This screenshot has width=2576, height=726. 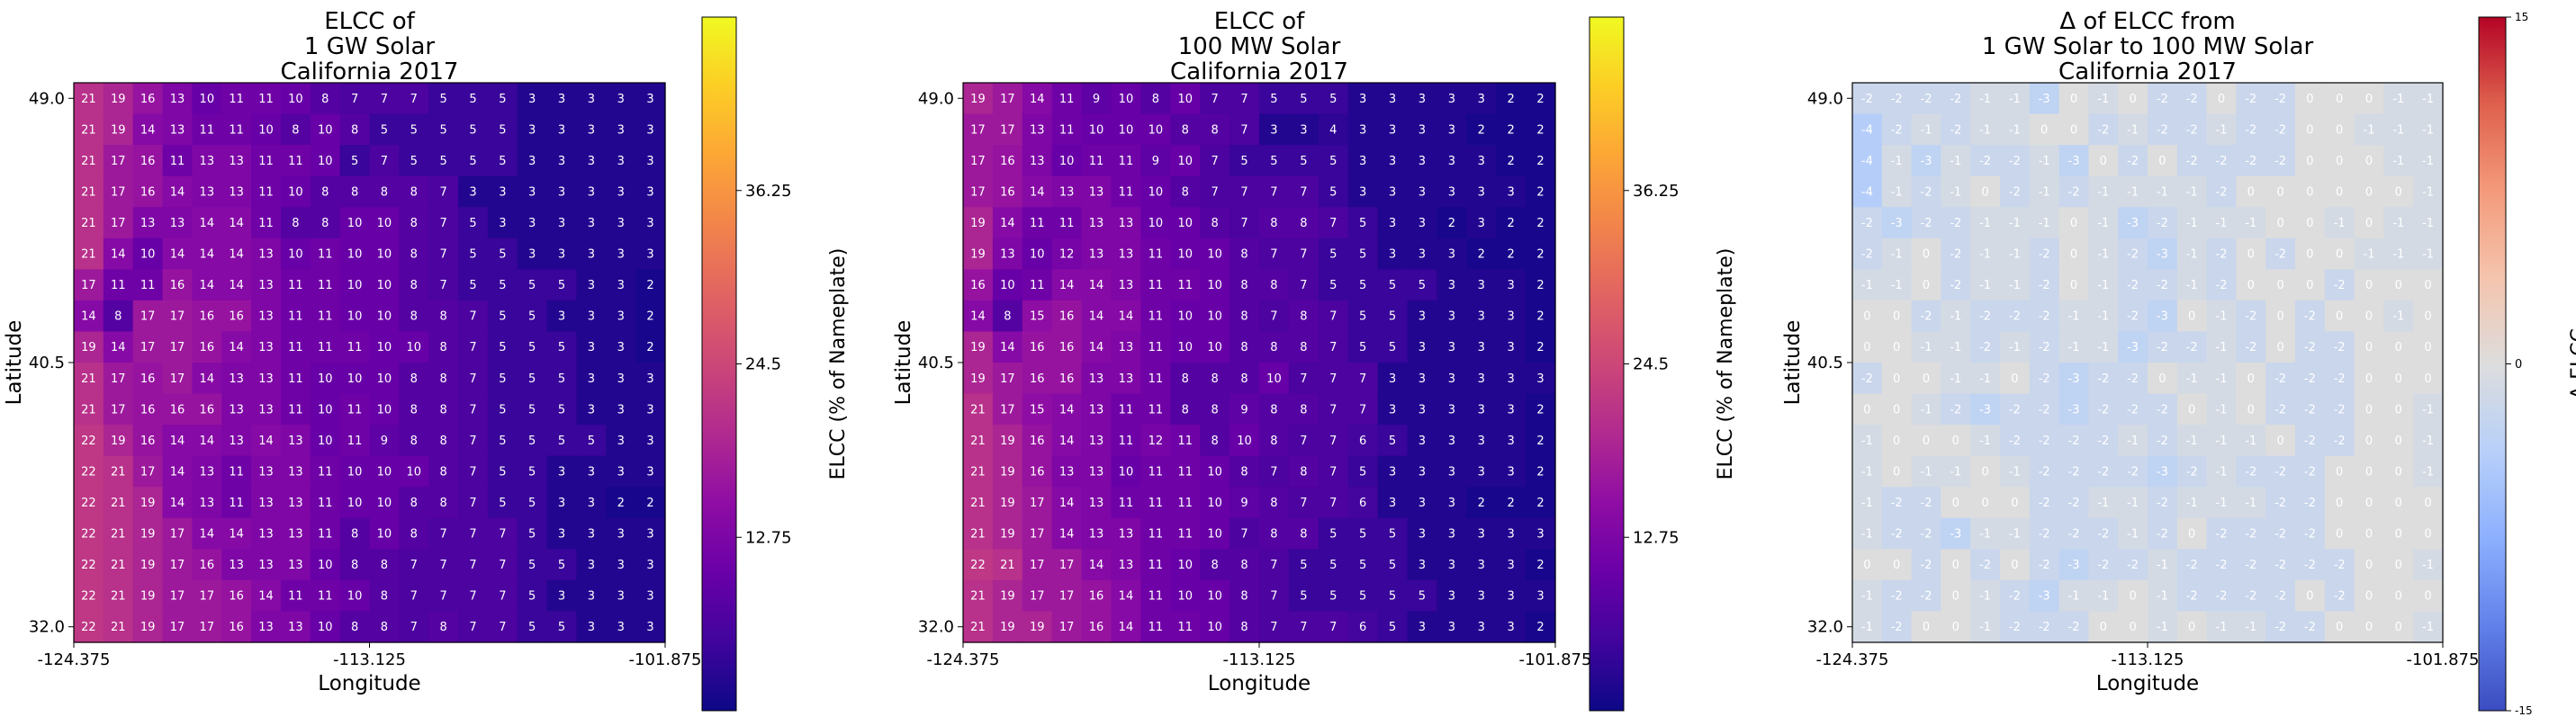 What do you see at coordinates (2148, 659) in the screenshot?
I see `x-tick-label: -113.125` at bounding box center [2148, 659].